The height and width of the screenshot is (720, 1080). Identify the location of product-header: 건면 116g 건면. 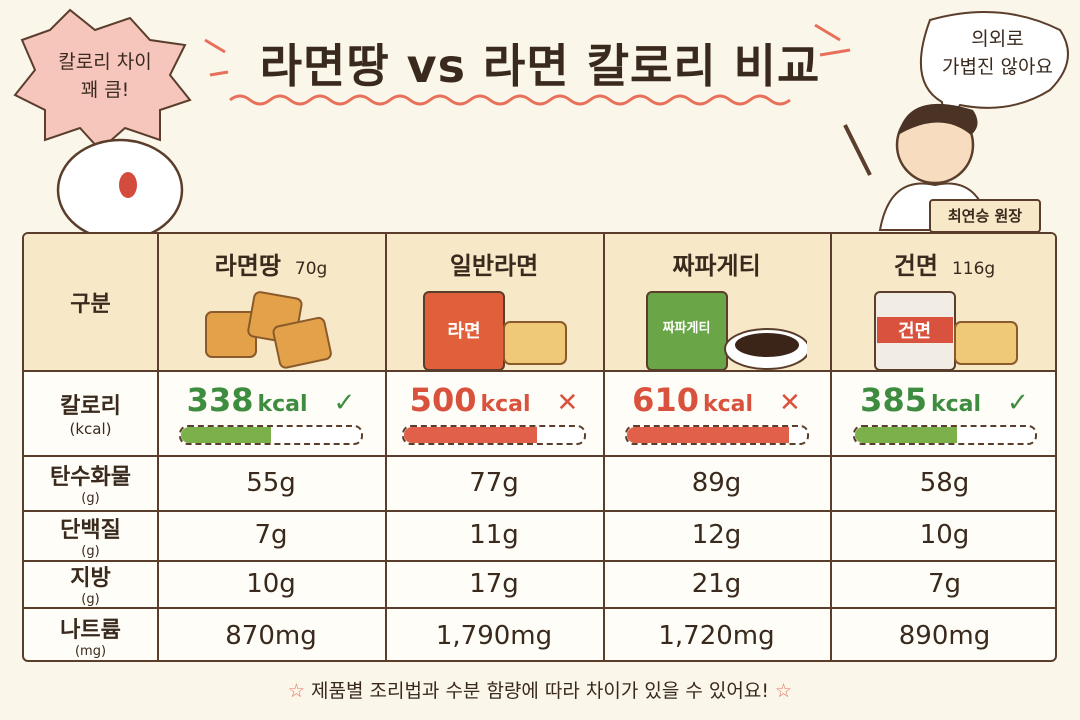
(942, 302).